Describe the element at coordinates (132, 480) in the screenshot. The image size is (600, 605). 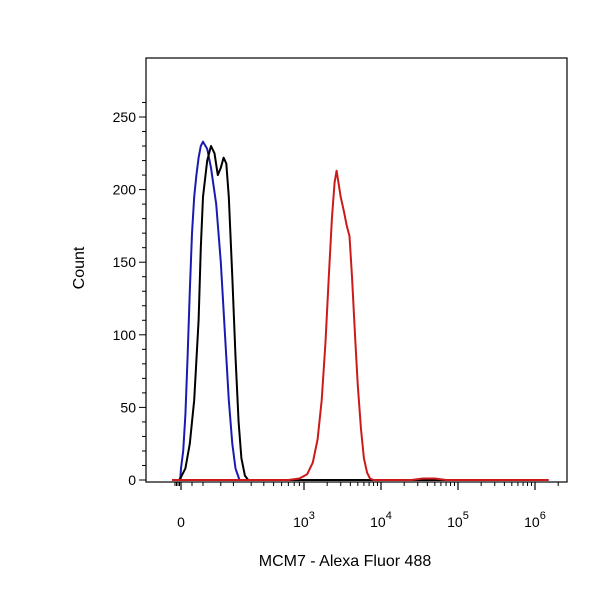
I see `y-tick-label: 0` at that location.